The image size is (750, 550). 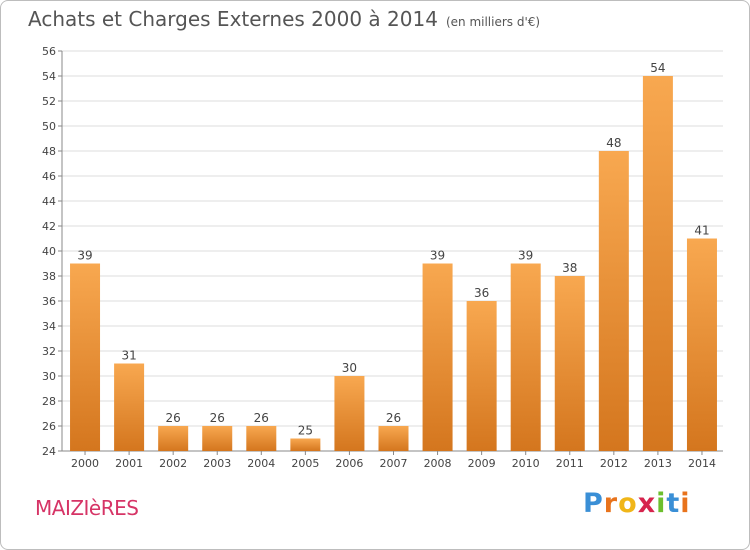 What do you see at coordinates (437, 357) in the screenshot?
I see `bar-2008` at bounding box center [437, 357].